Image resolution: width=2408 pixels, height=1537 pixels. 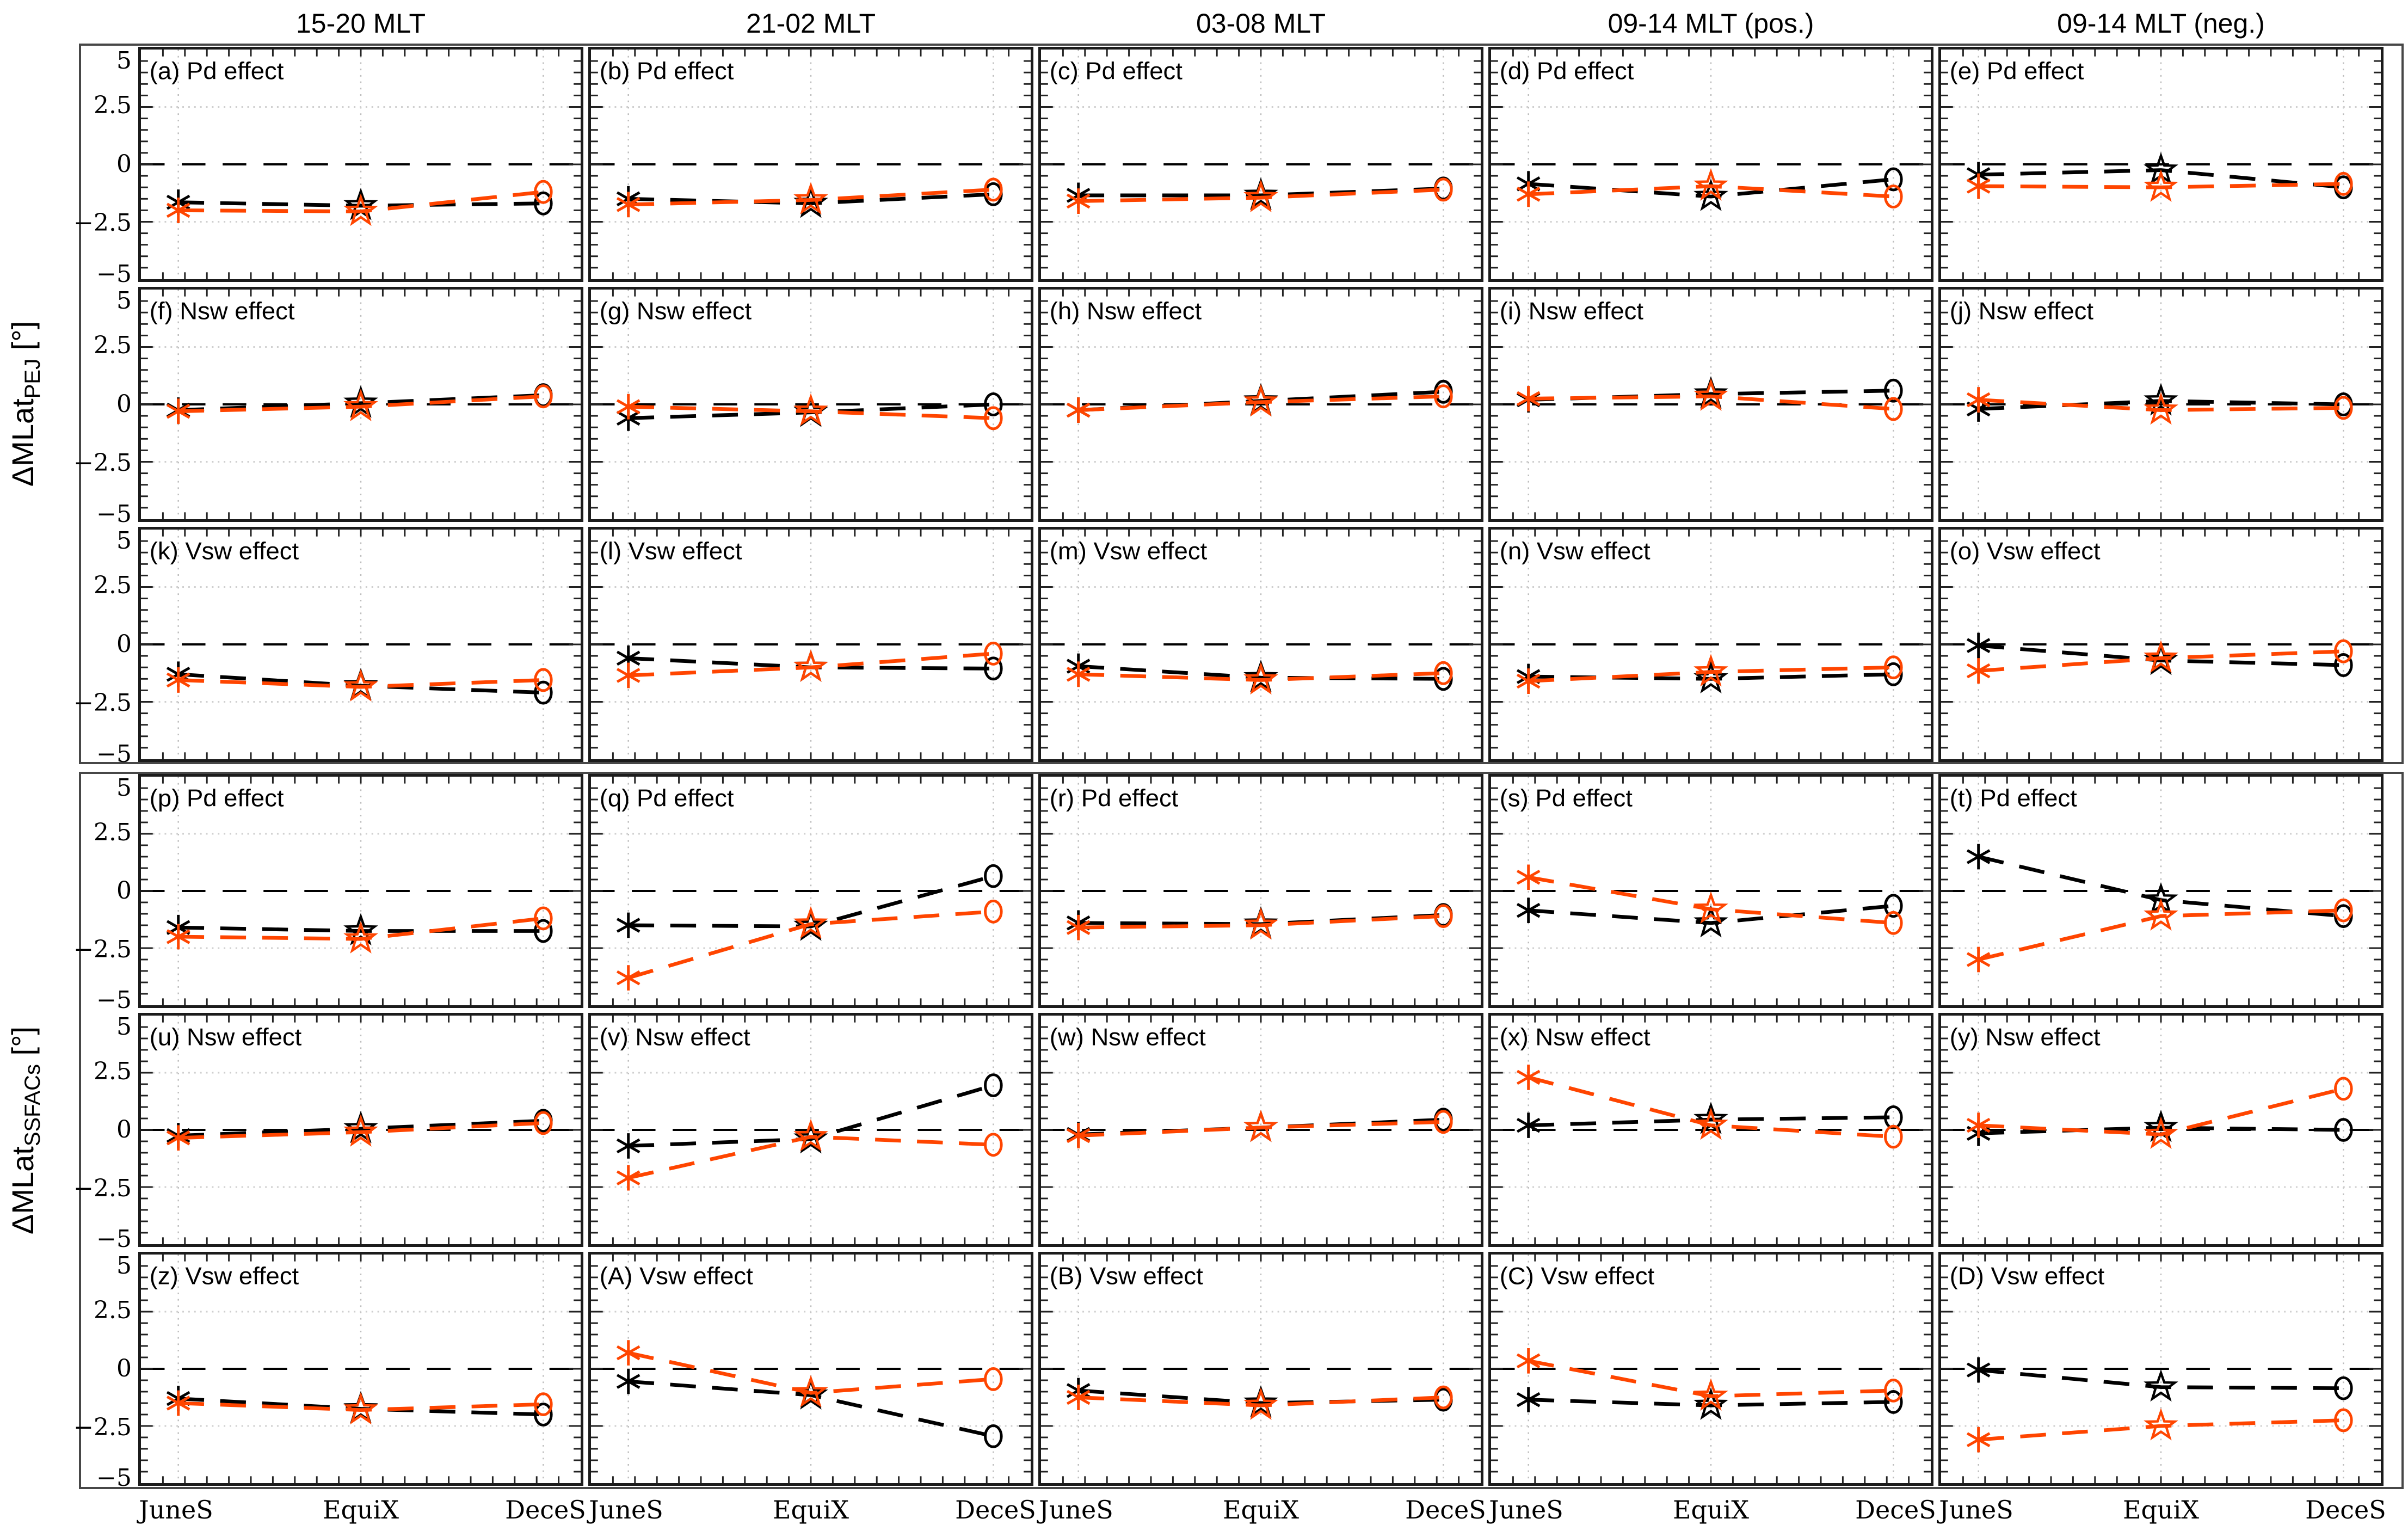 I want to click on panel-plot: (u) Nsw effect, so click(x=361, y=1130).